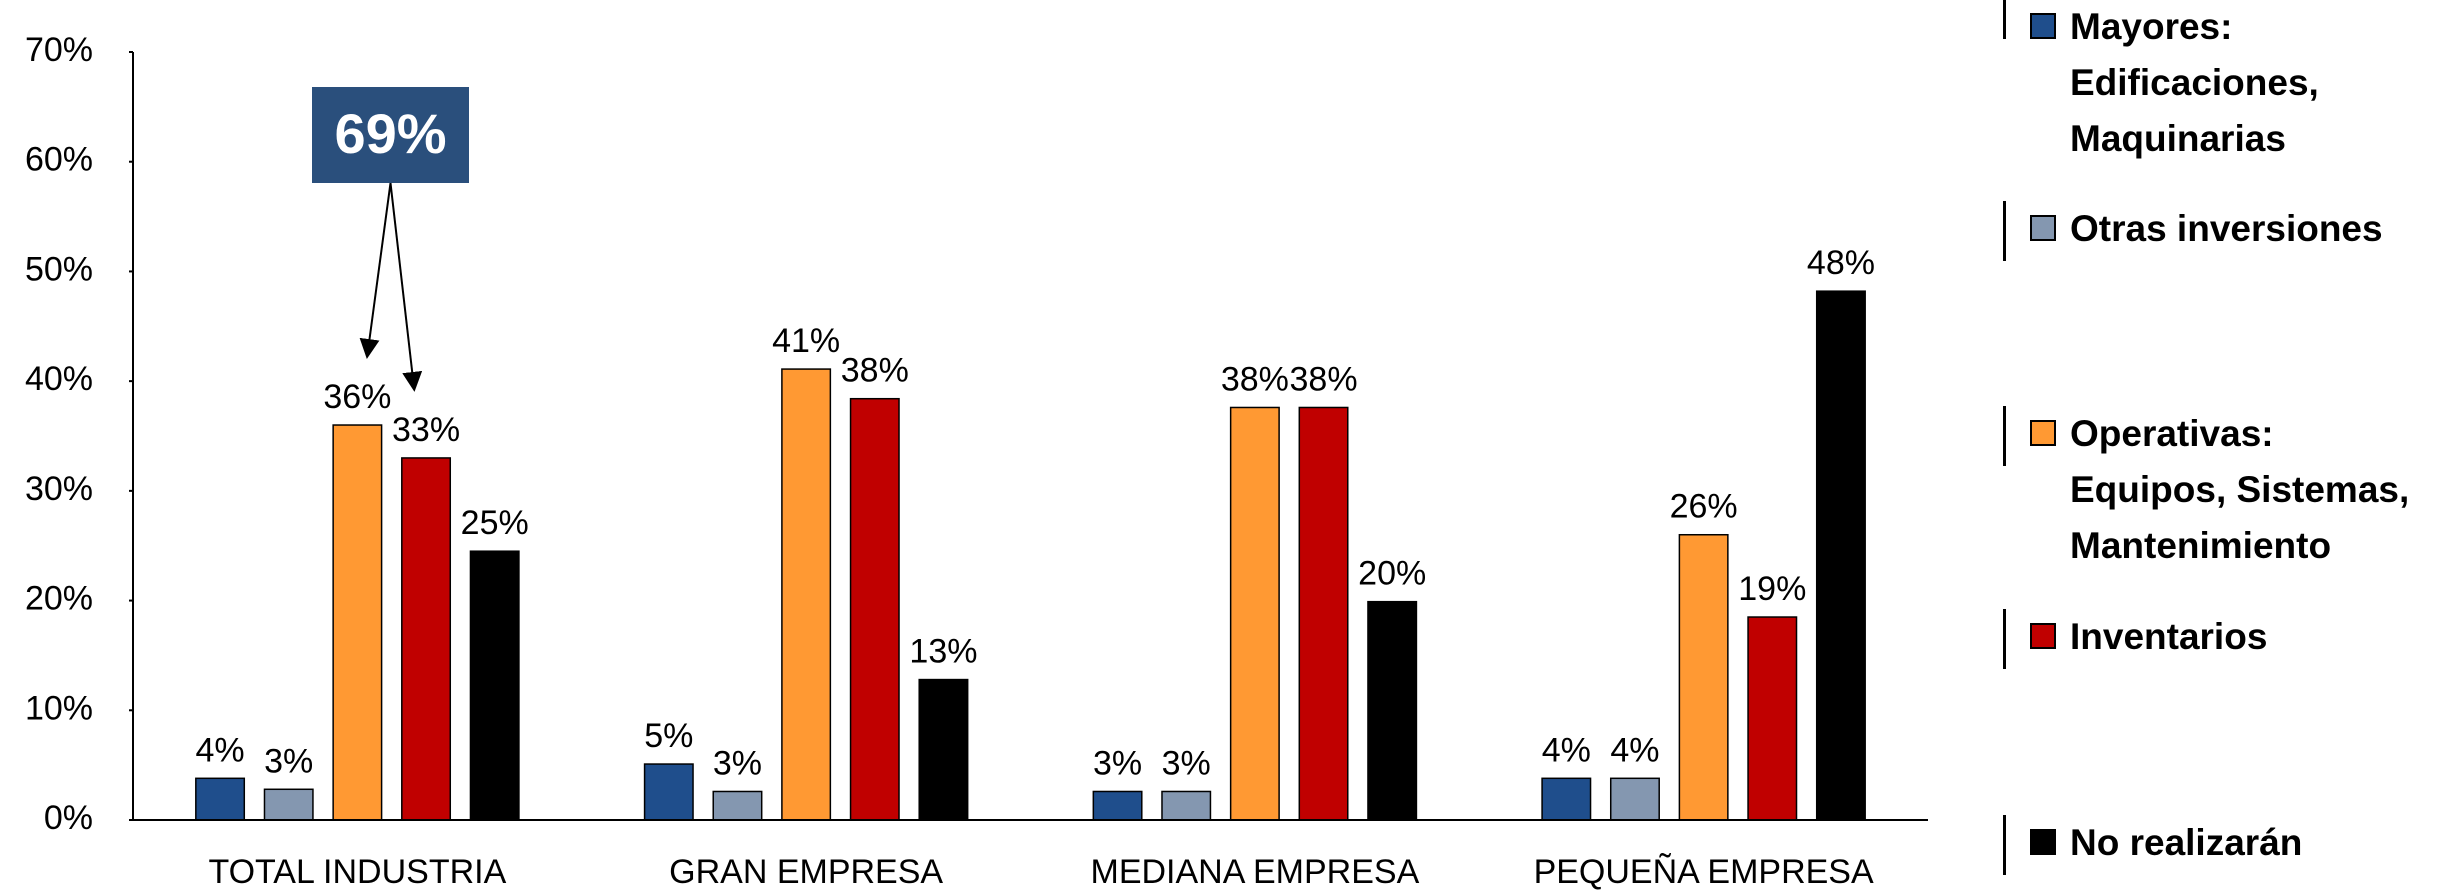 This screenshot has width=2448, height=893. Describe the element at coordinates (59, 269) in the screenshot. I see `y-tick-label: 50%` at that location.